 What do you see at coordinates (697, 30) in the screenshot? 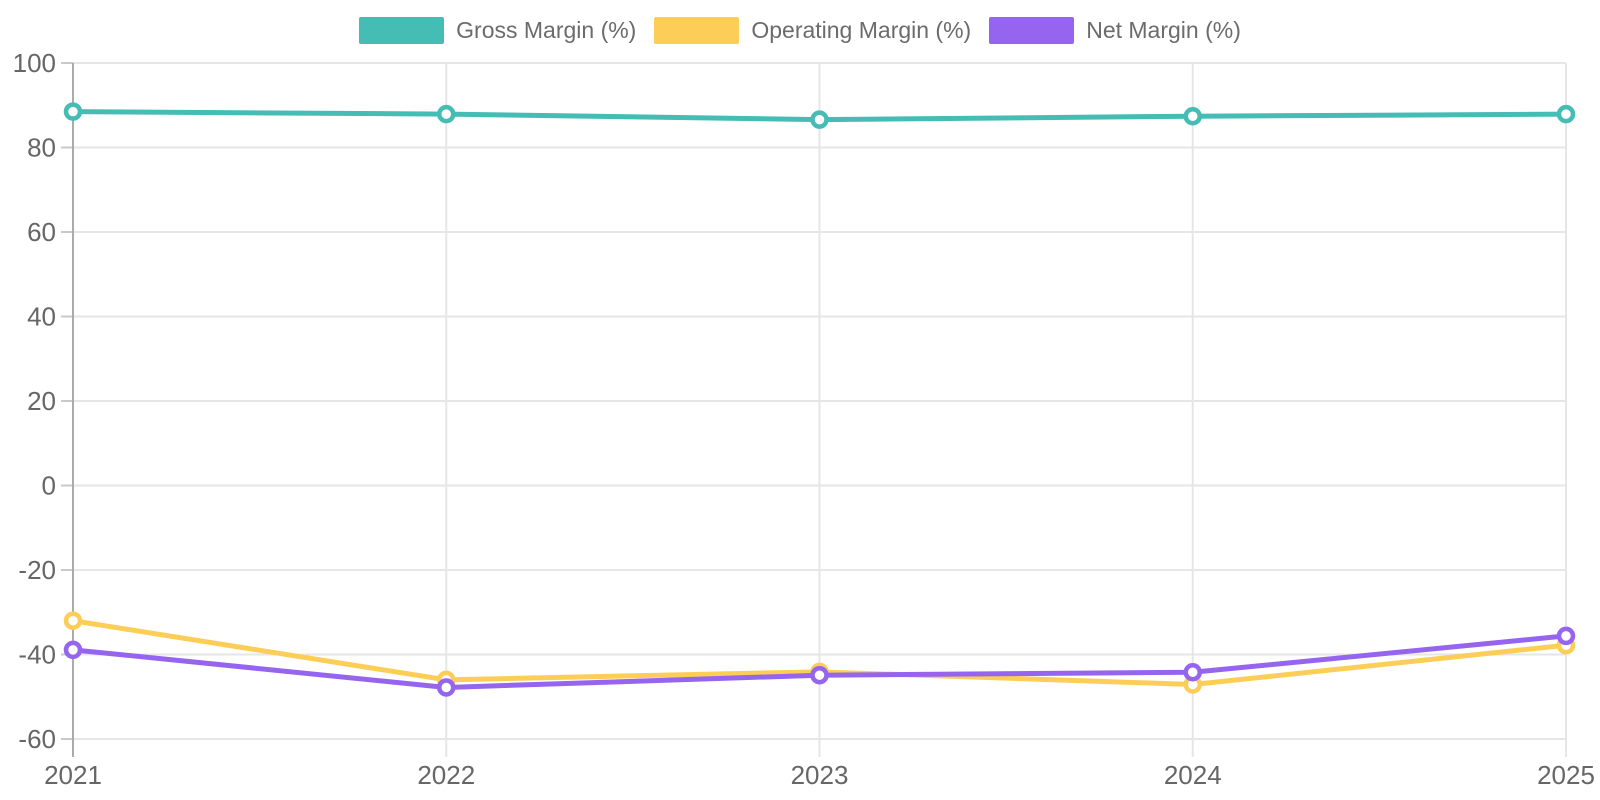
I see `legend-swatch-operating-margin` at bounding box center [697, 30].